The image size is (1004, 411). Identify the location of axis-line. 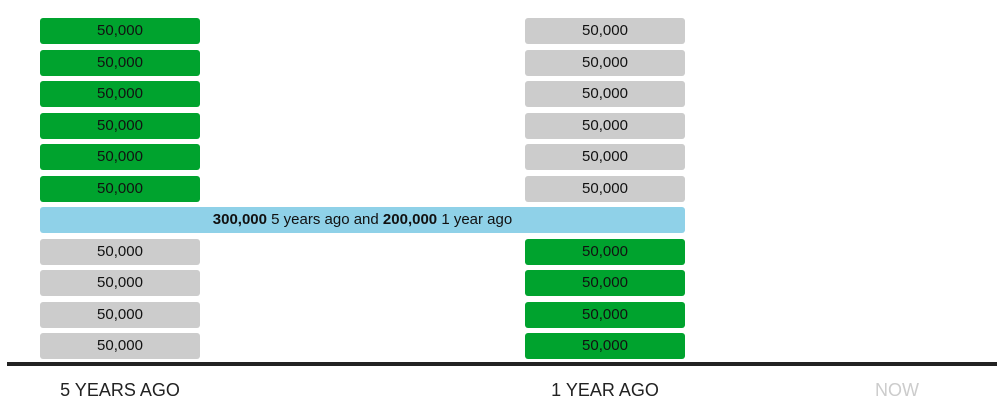
(502, 364).